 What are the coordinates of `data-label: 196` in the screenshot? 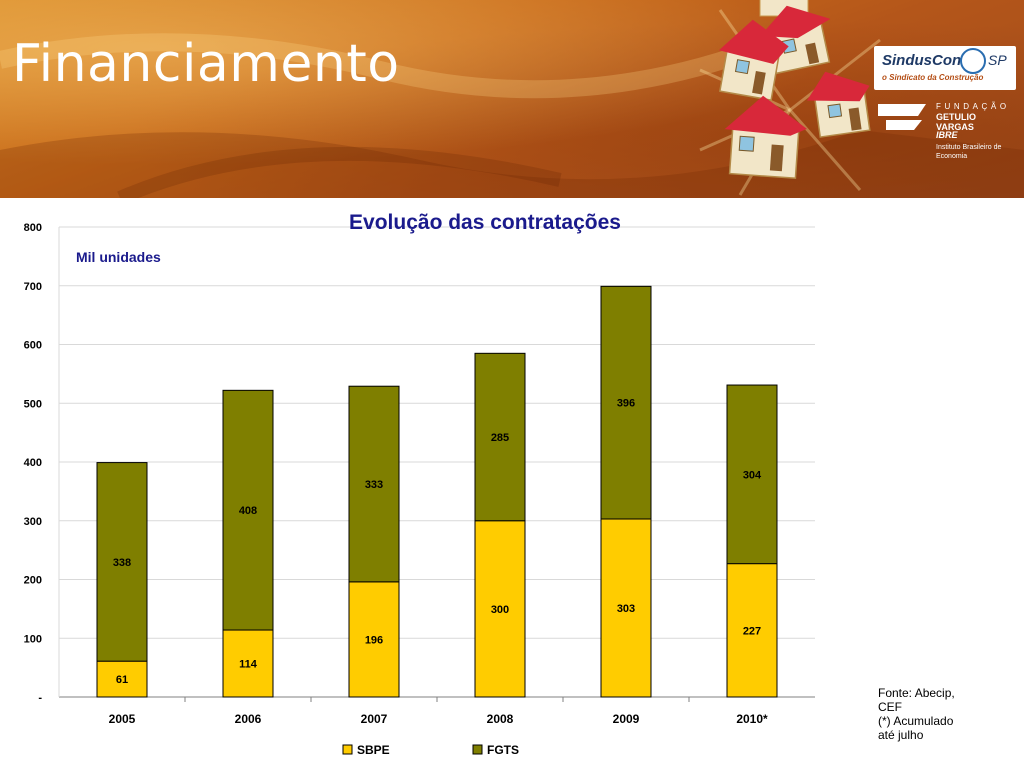 It's located at (374, 640).